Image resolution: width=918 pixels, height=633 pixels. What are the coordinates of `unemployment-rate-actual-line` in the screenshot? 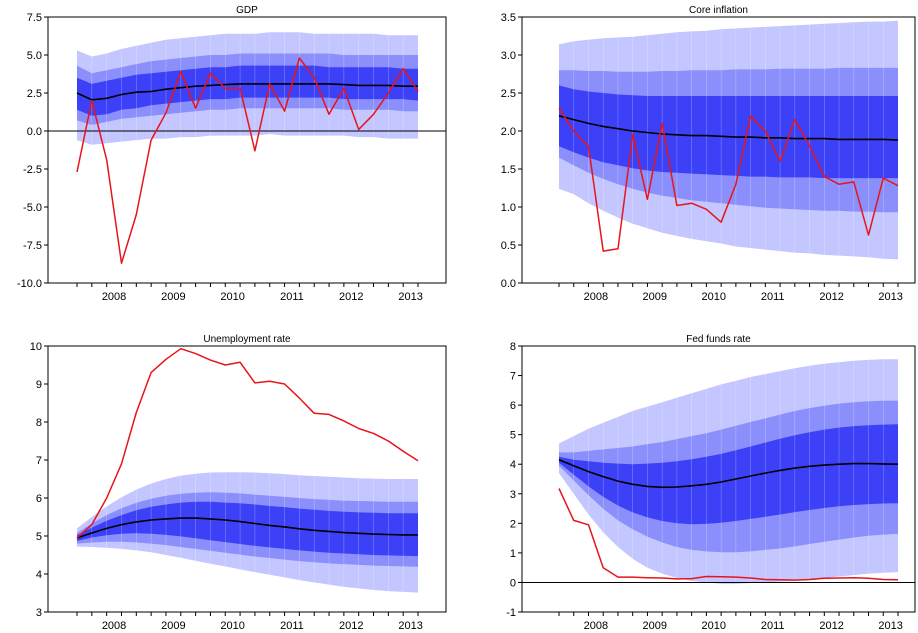 It's located at (247, 443).